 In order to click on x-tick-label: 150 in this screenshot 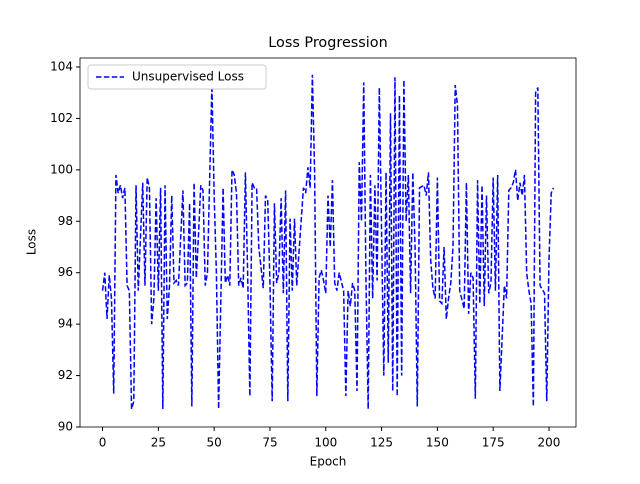, I will do `click(437, 443)`.